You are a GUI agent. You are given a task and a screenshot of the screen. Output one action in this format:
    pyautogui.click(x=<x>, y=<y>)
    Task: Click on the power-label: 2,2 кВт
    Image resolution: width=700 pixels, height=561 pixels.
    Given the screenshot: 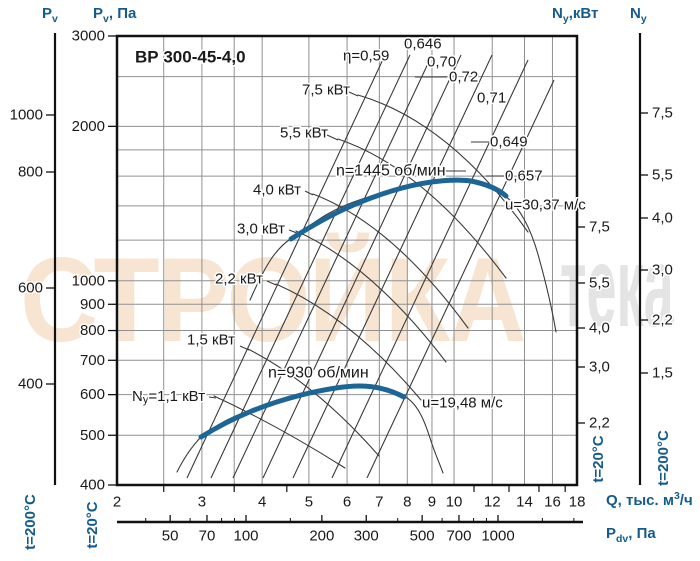 What is the action you would take?
    pyautogui.click(x=239, y=279)
    